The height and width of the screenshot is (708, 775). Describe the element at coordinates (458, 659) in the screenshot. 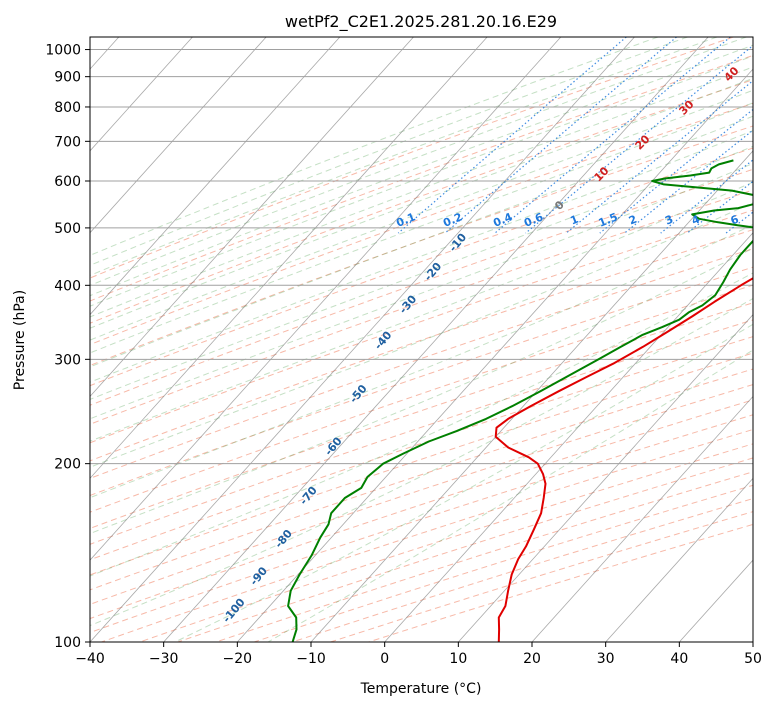

I see `x-tick-label: 10` at that location.